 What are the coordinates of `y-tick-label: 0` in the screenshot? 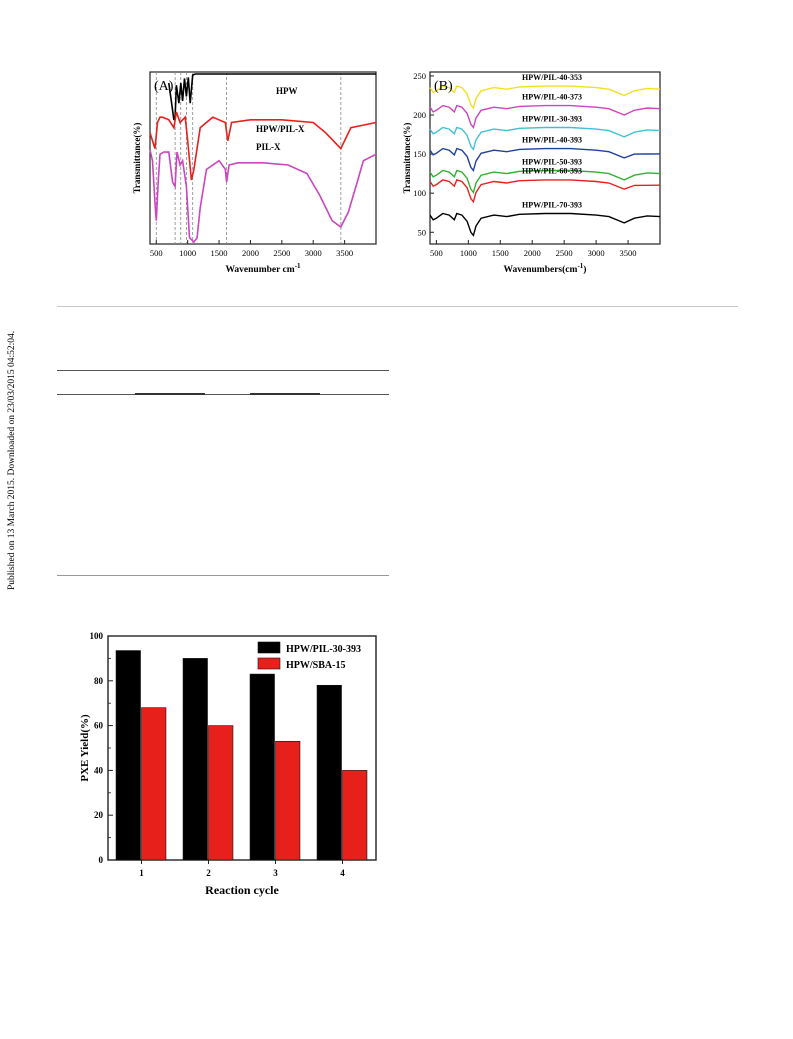 It's located at (101, 860).